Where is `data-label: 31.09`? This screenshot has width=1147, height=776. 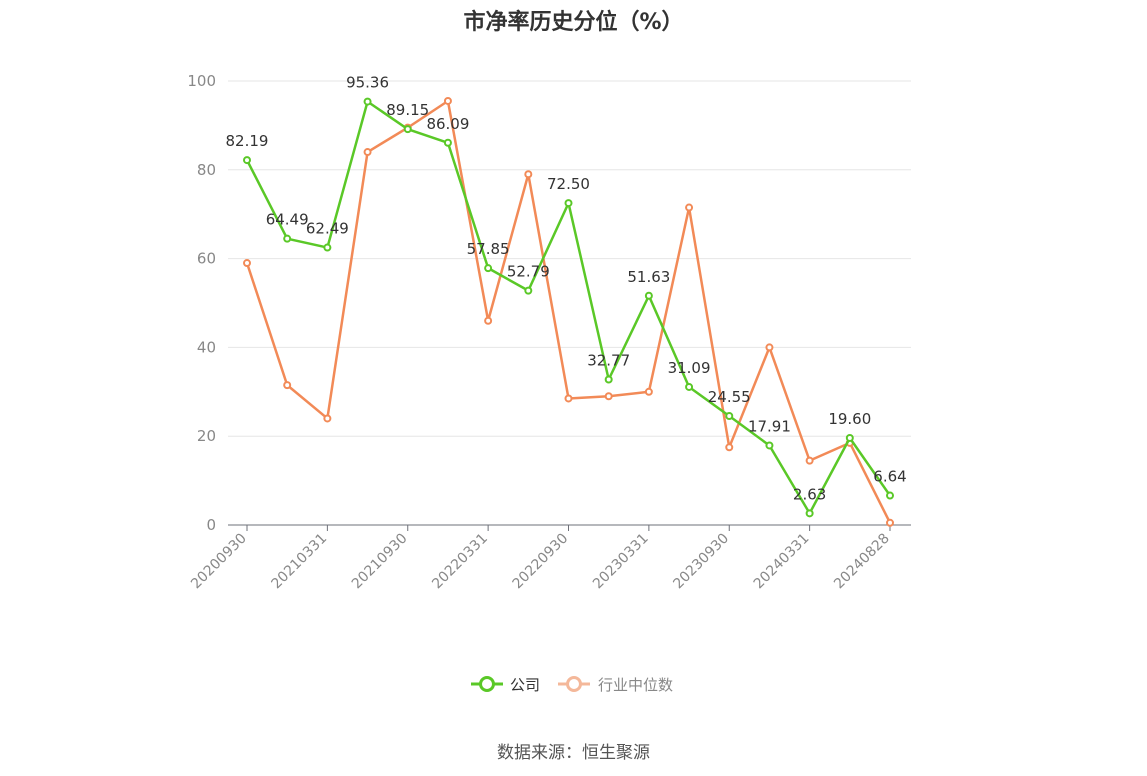
data-label: 31.09 is located at coordinates (689, 368).